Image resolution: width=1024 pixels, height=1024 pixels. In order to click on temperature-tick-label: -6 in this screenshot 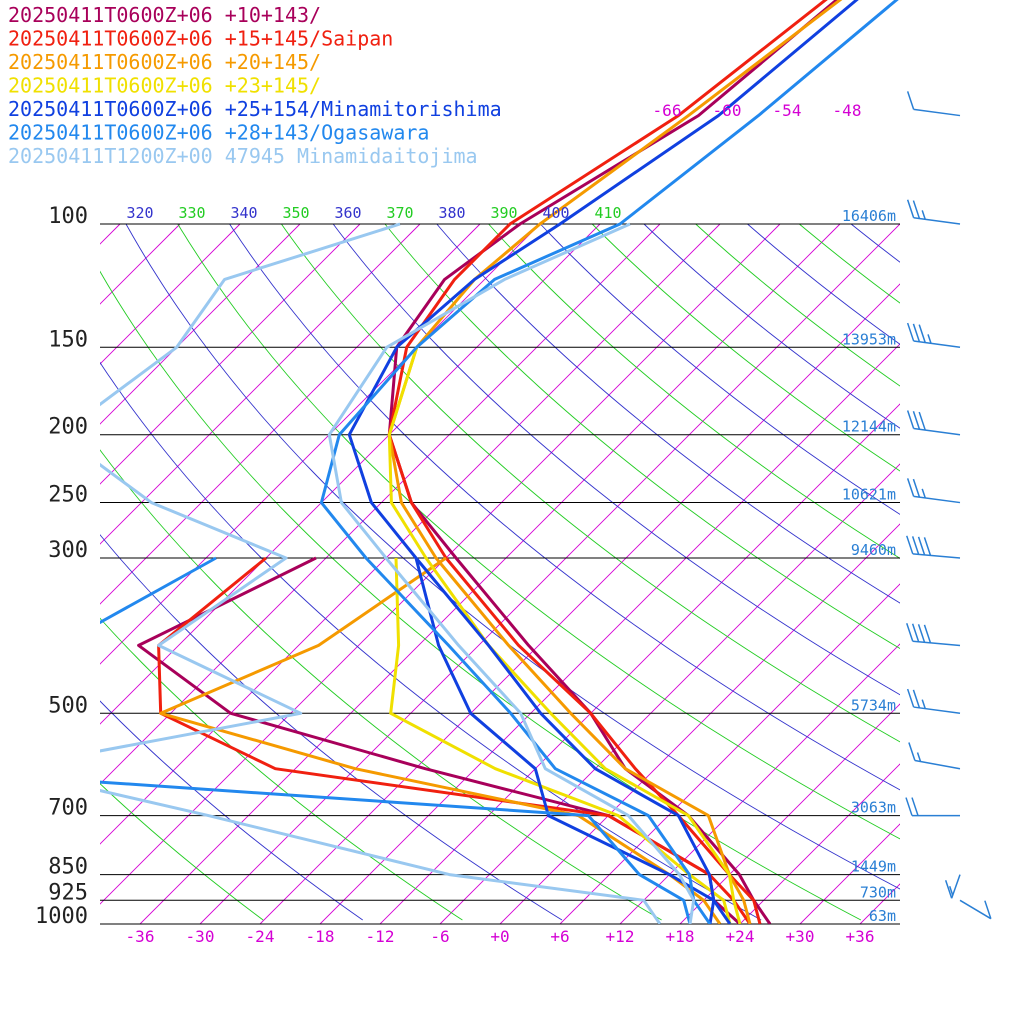, I will do `click(439, 936)`.